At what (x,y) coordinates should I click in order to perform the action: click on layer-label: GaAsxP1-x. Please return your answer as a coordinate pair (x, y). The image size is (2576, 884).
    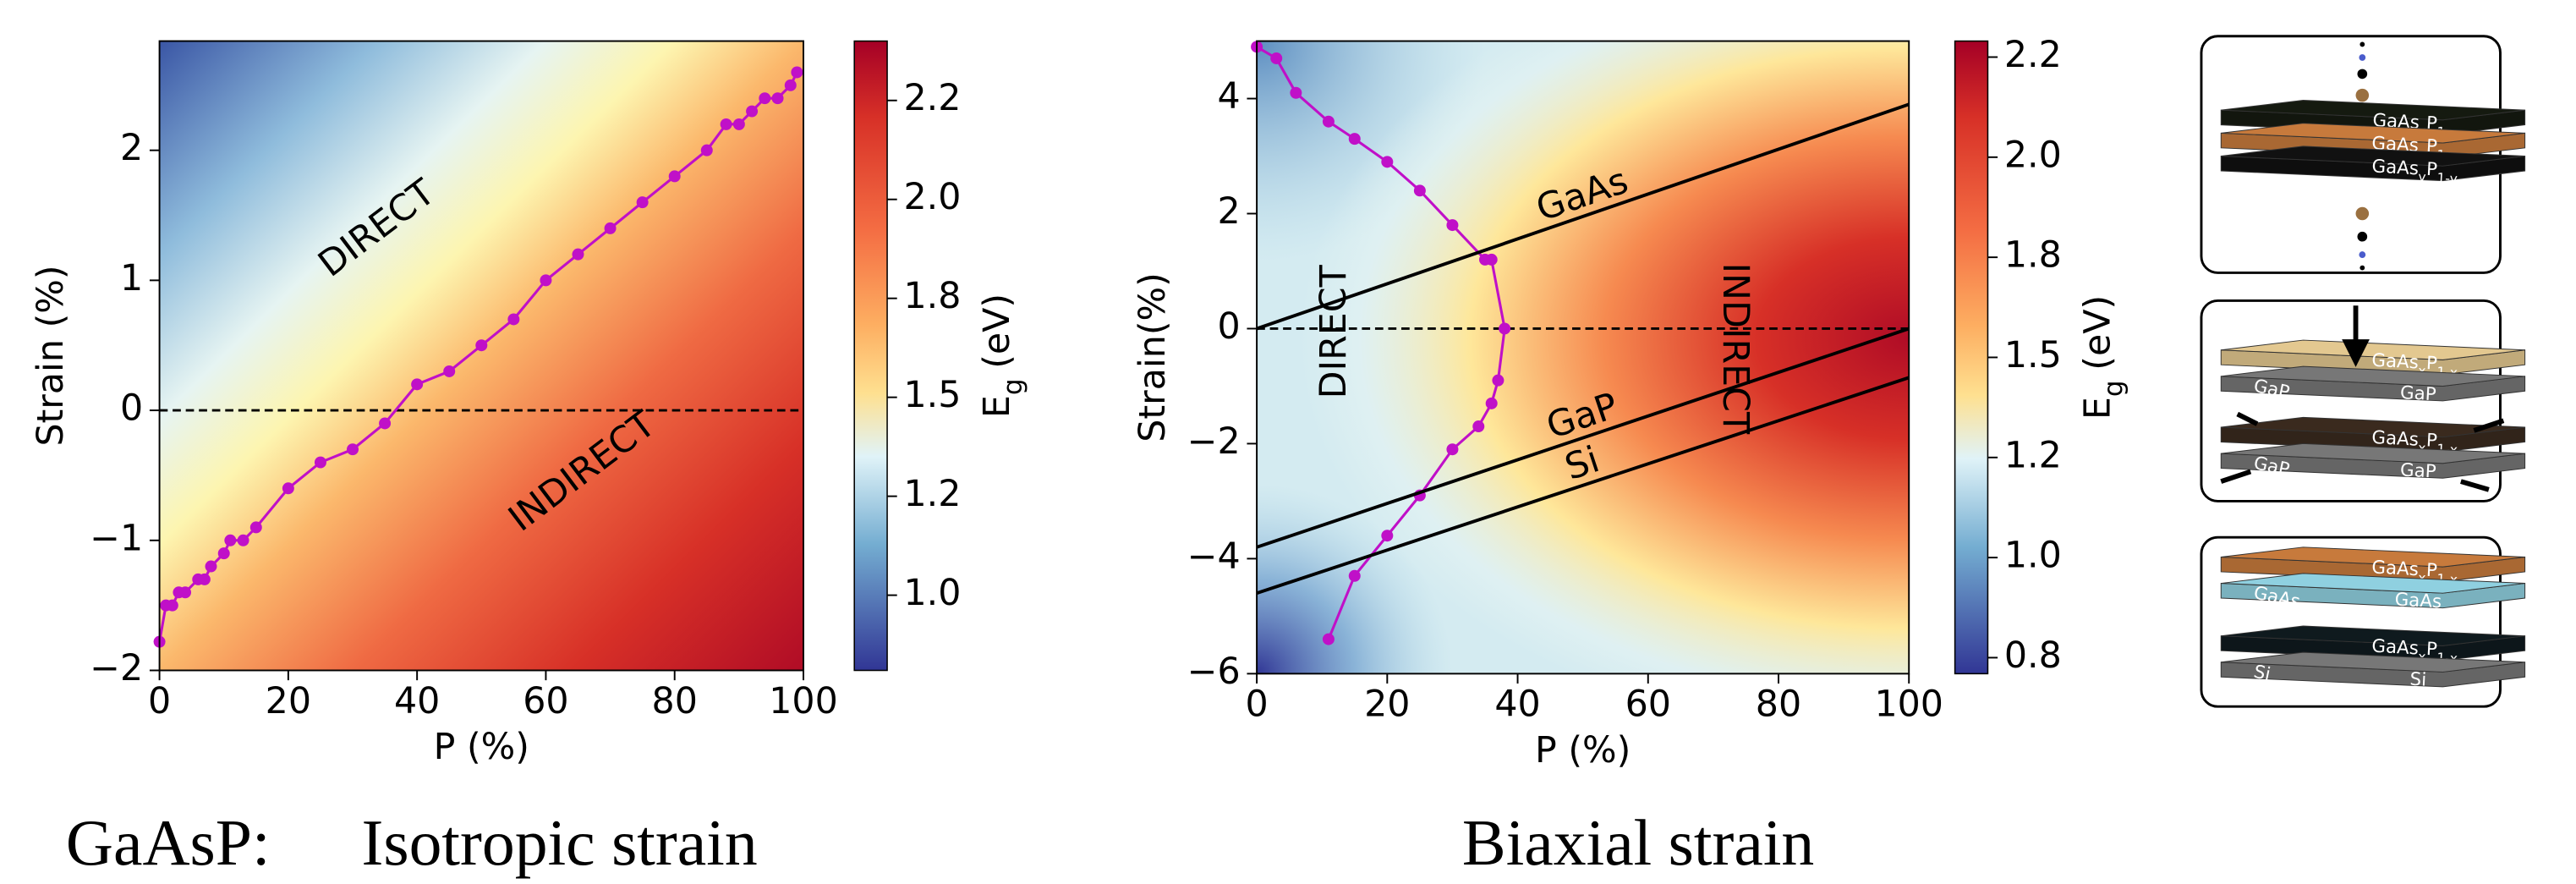
    Looking at the image, I should click on (2415, 572).